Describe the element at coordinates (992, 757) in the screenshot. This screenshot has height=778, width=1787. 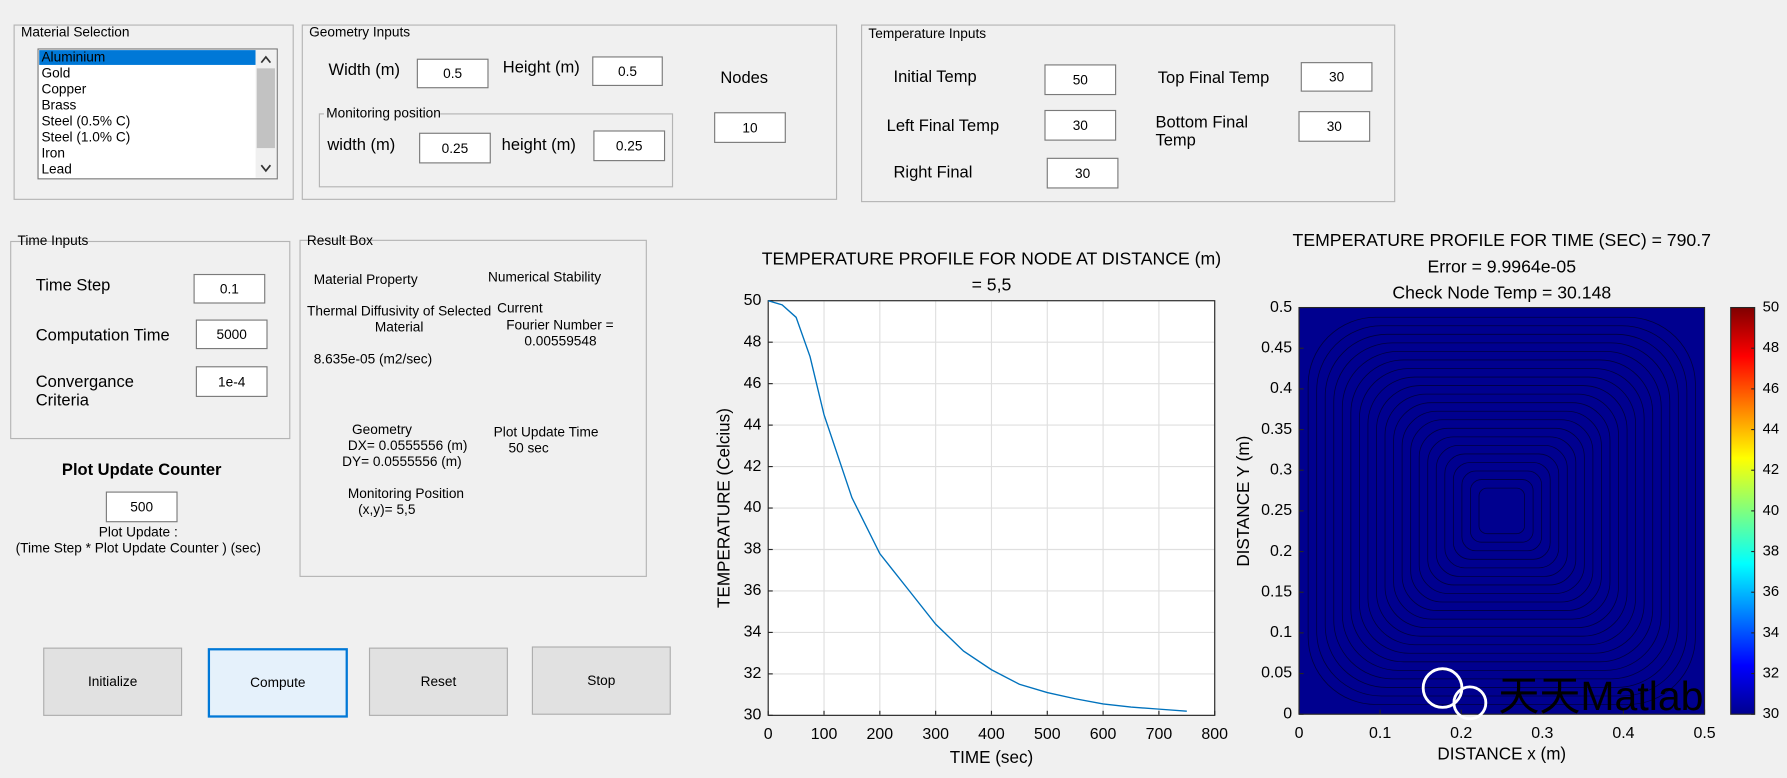
I see `x-axis-label: TIME (sec)` at that location.